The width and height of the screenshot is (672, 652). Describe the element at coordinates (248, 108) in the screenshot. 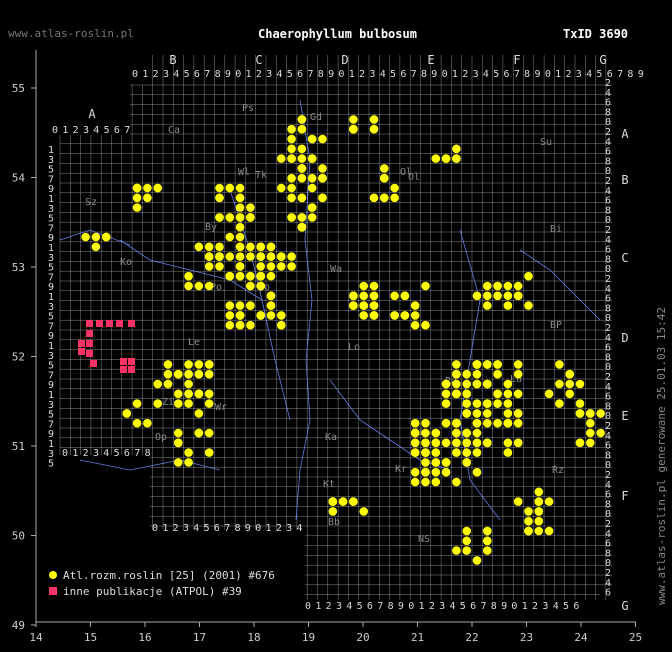

I see `town-label: Ps` at that location.